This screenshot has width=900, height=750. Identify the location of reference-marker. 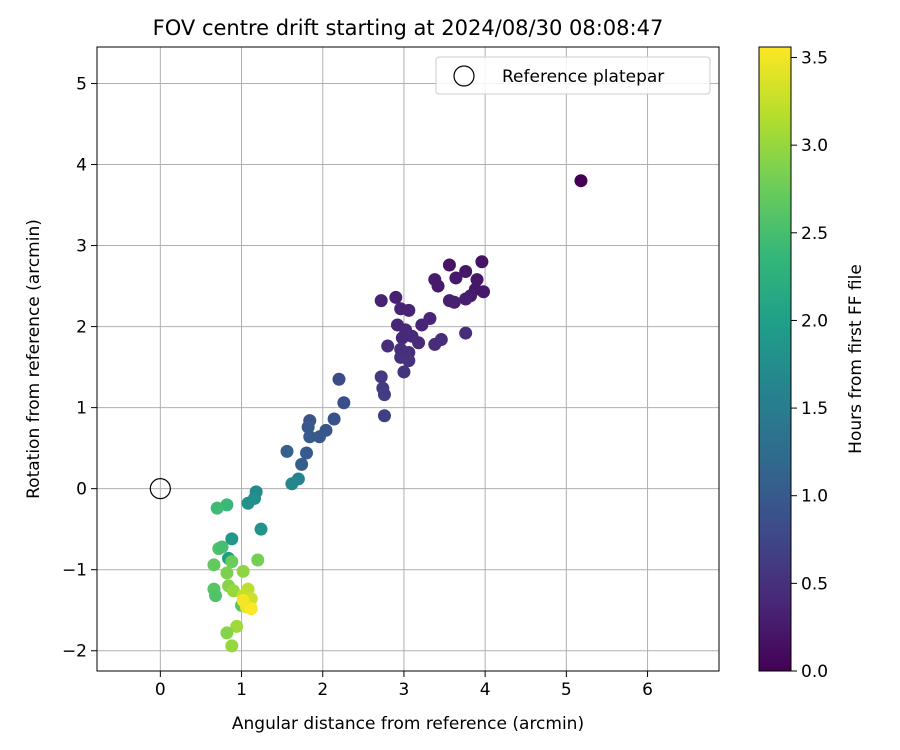
(160, 489).